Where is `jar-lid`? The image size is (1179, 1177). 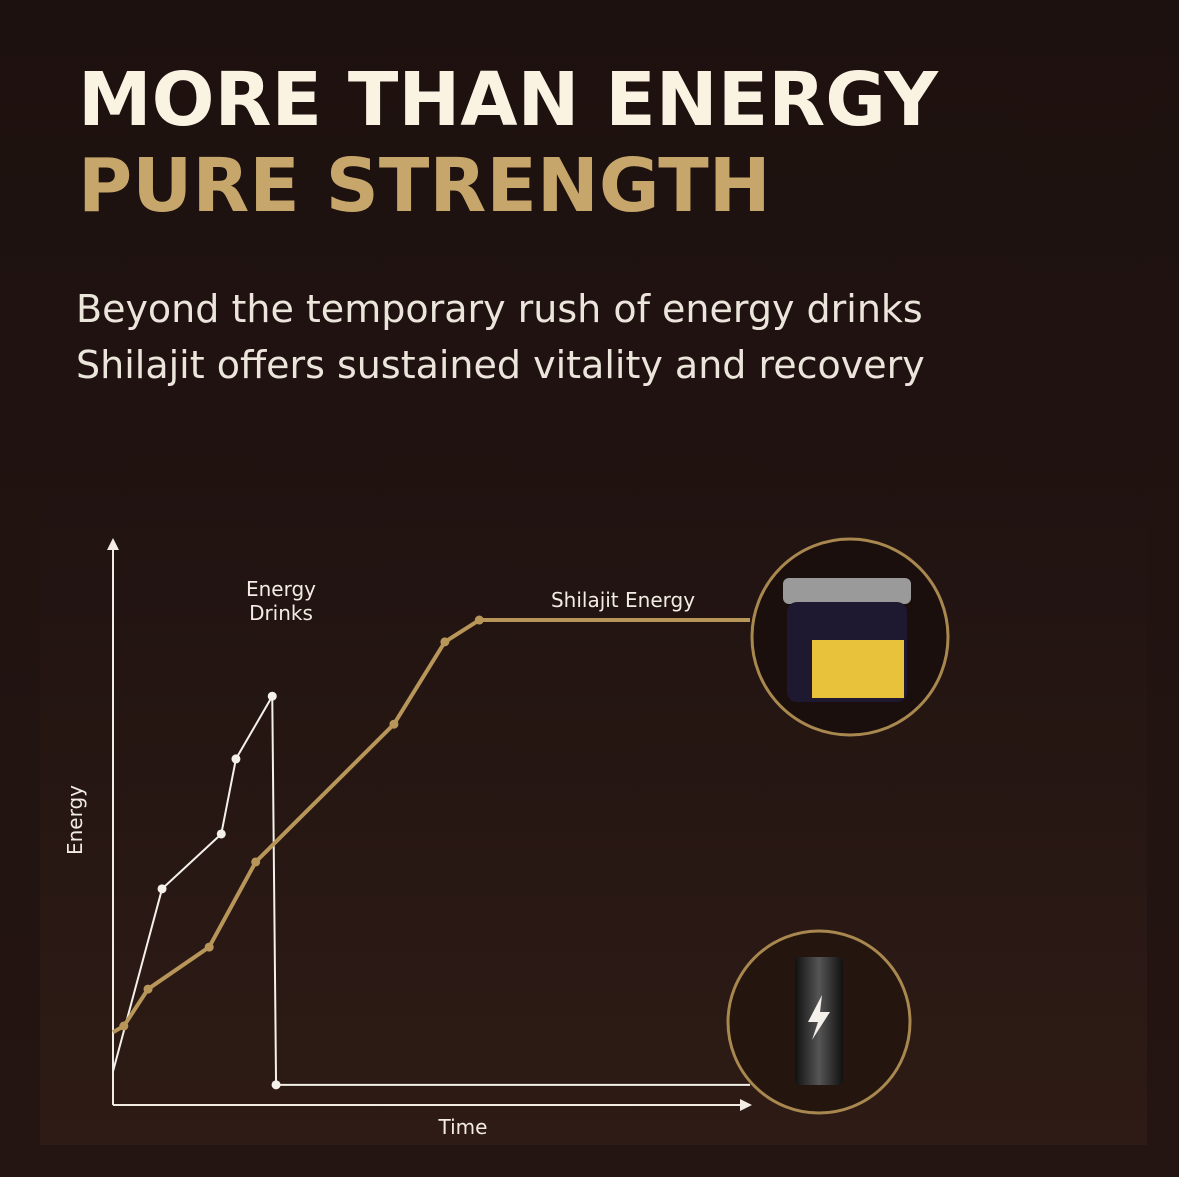 jar-lid is located at coordinates (847, 591).